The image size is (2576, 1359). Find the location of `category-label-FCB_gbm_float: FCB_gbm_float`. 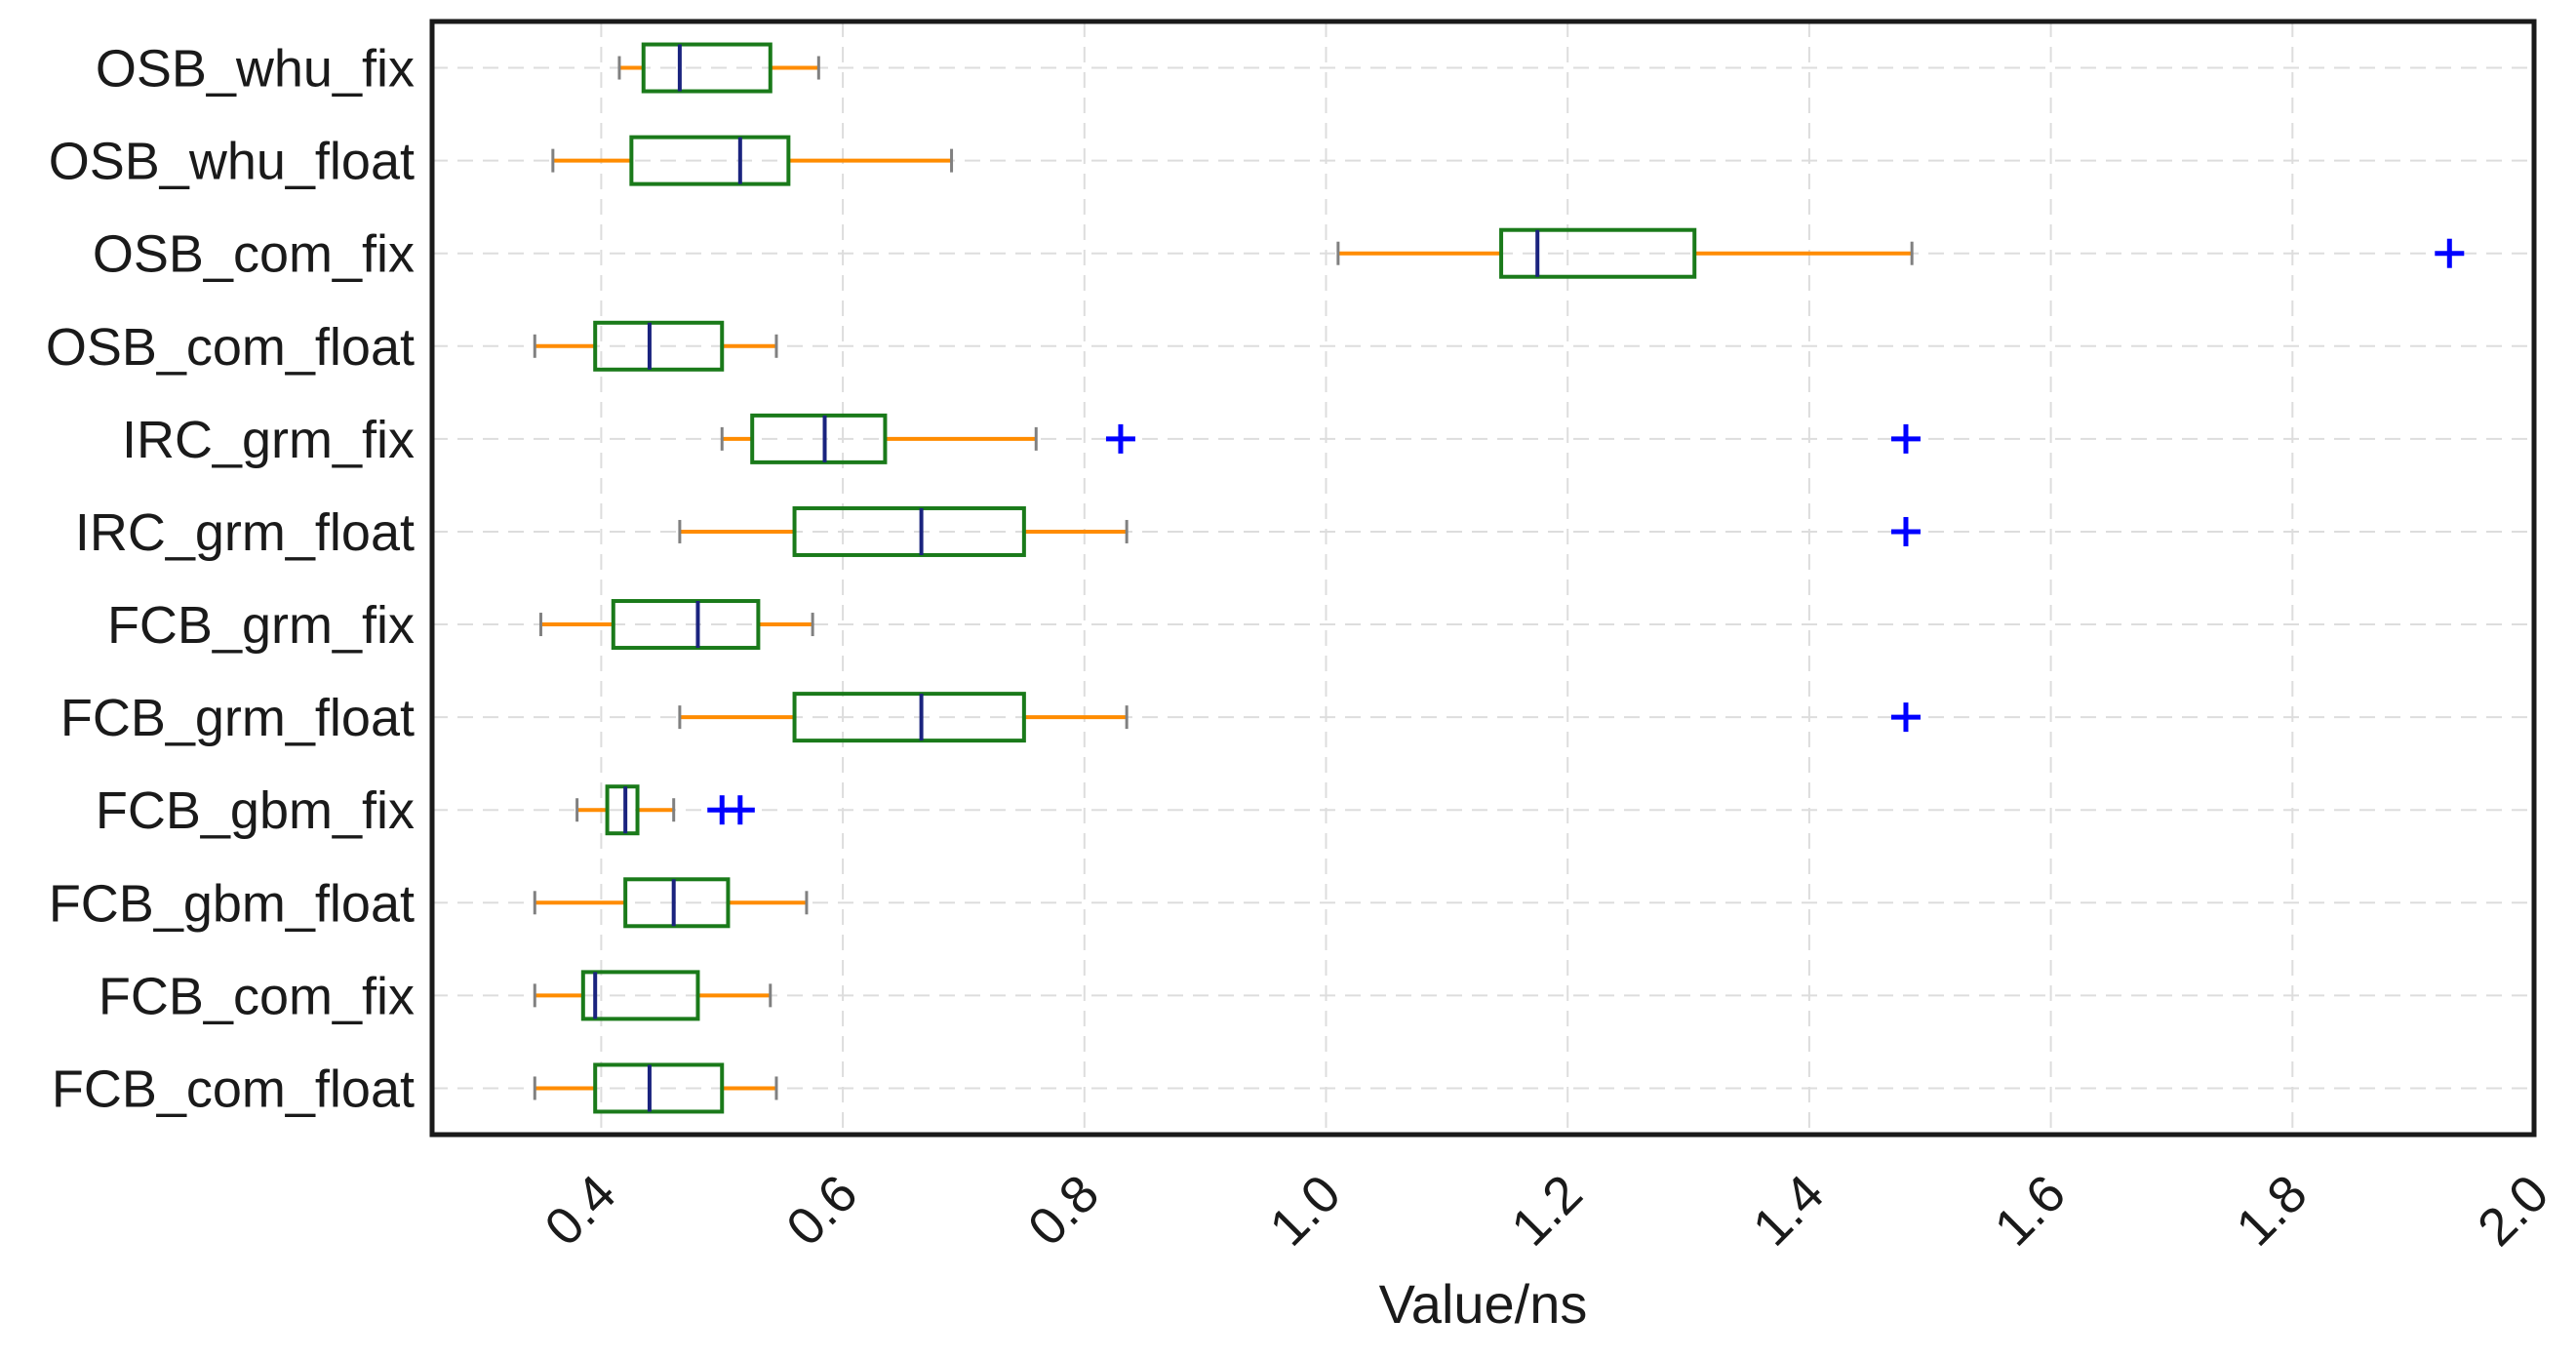

category-label-FCB_gbm_float: FCB_gbm_float is located at coordinates (232, 903).